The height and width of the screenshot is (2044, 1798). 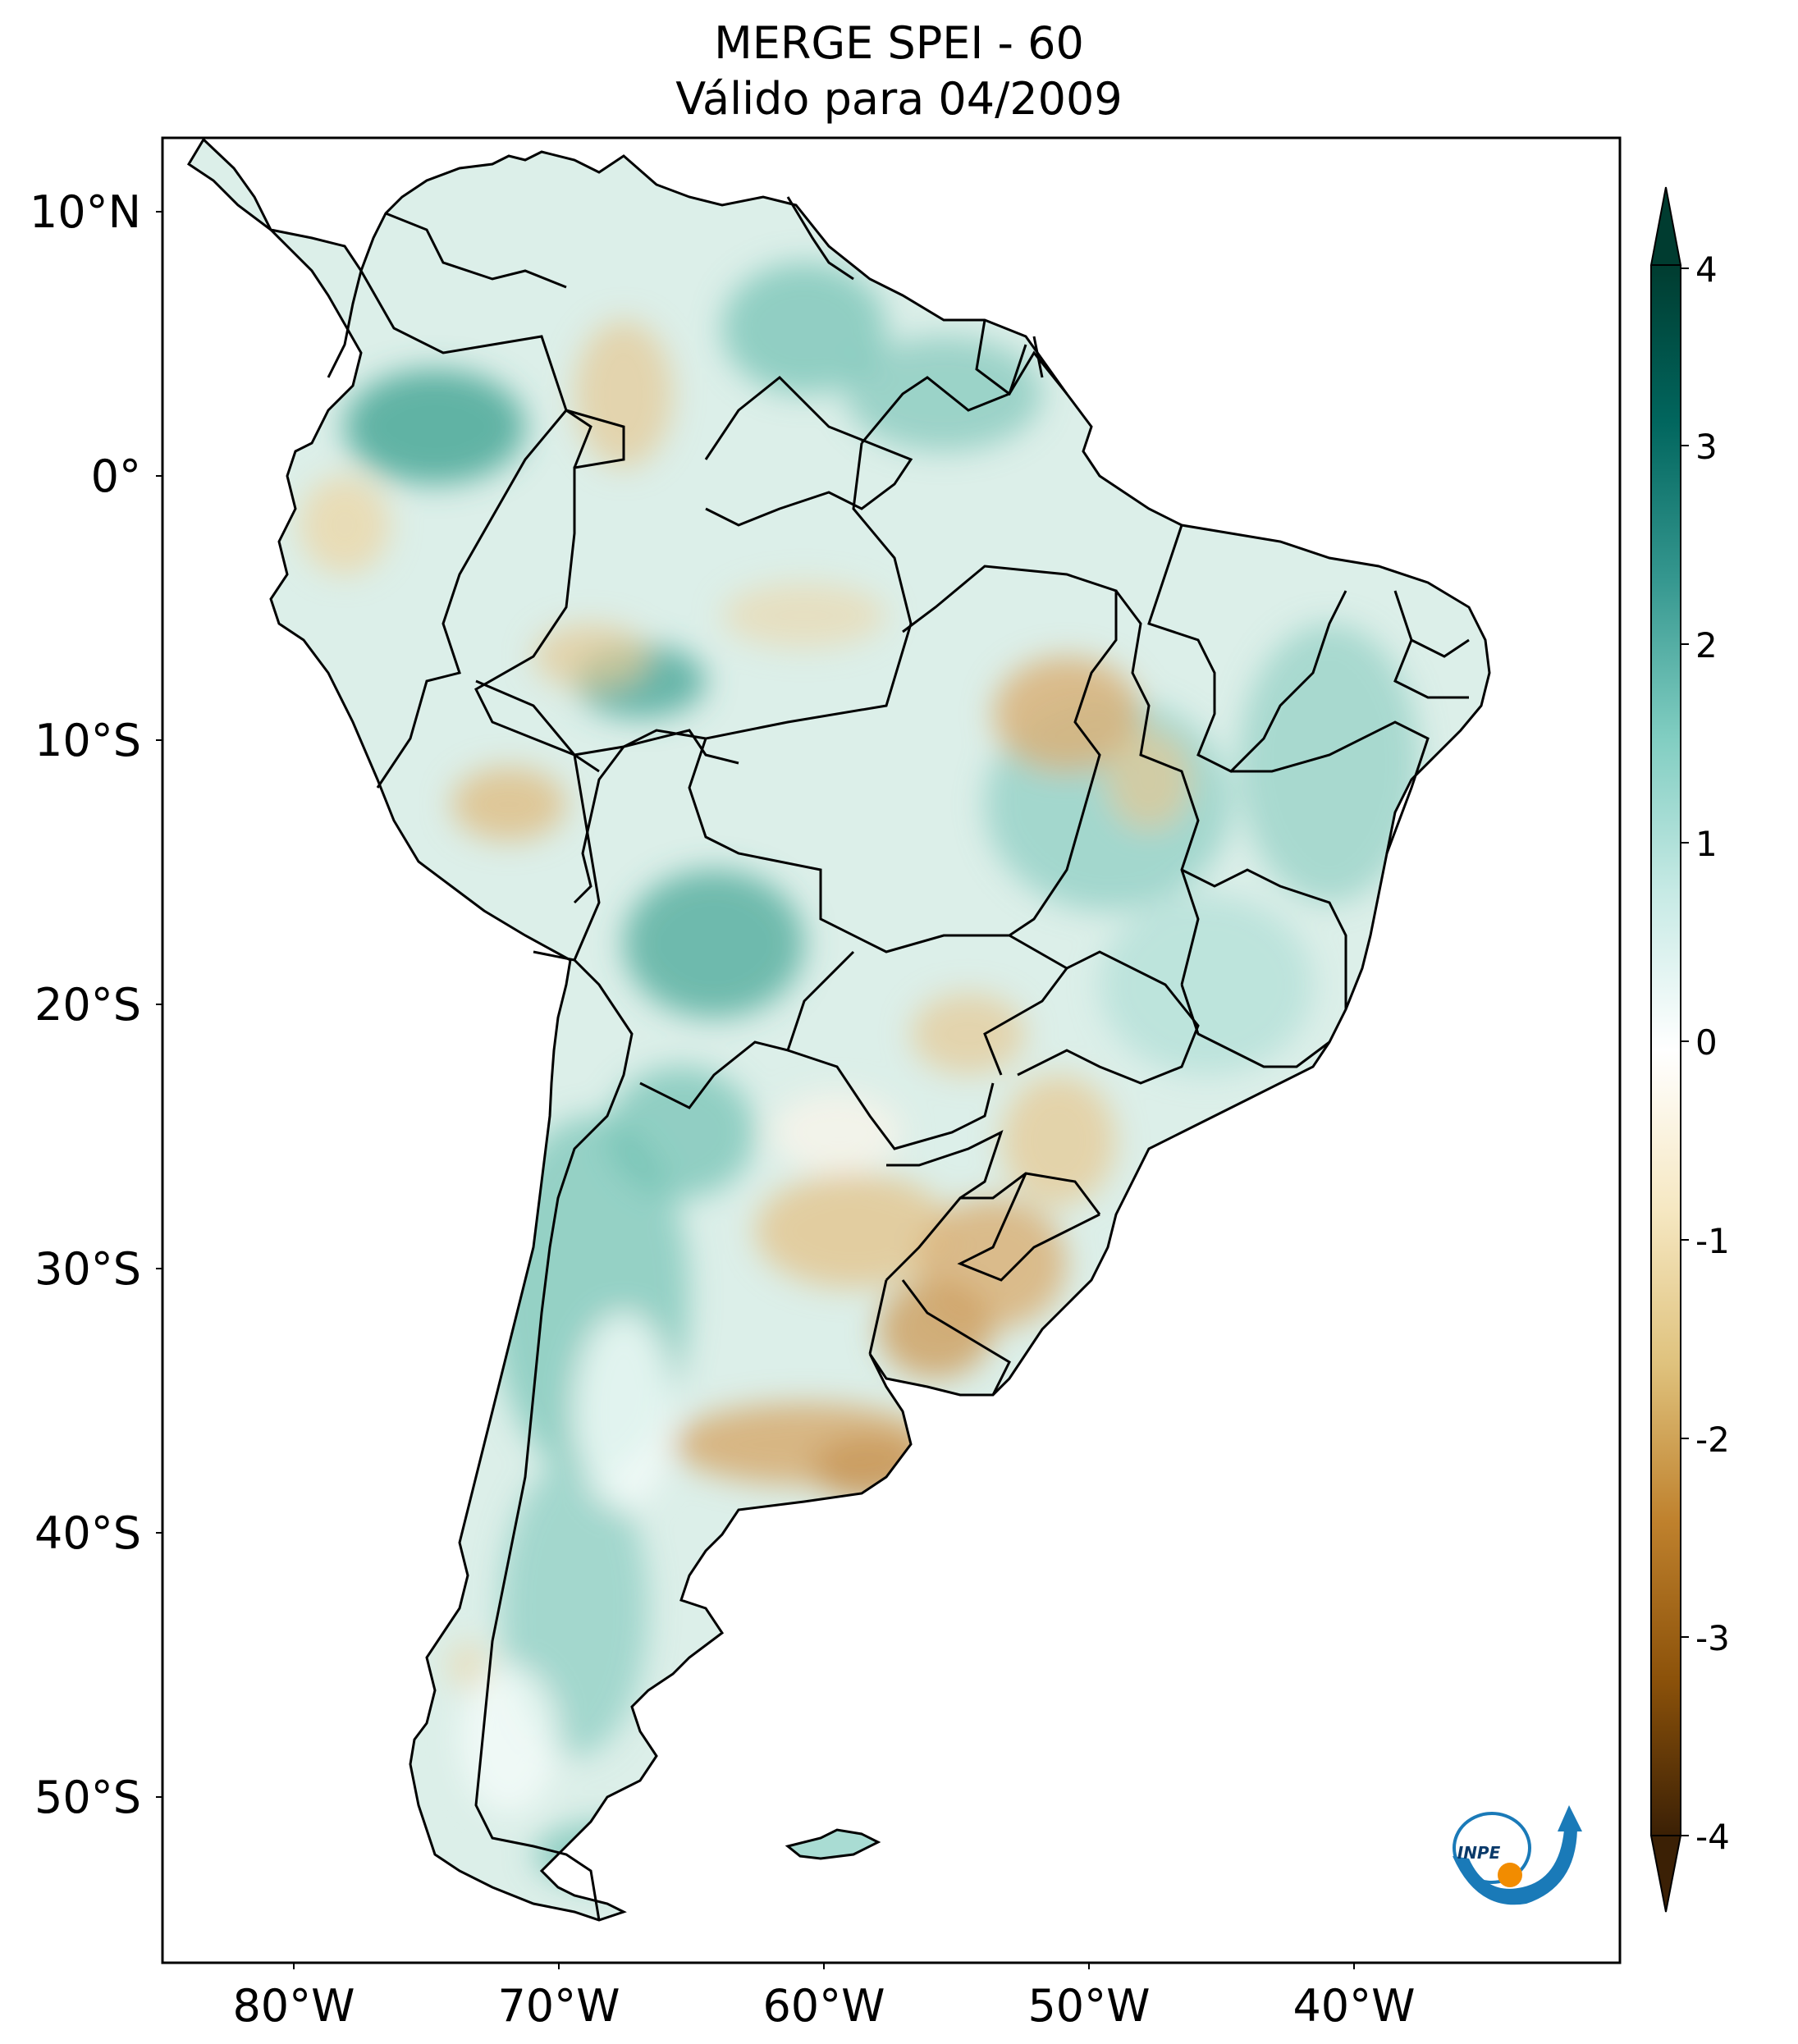 I want to click on longitude-labels: 80°W 70°W 60°W 50°W 40°W, so click(x=823, y=2006).